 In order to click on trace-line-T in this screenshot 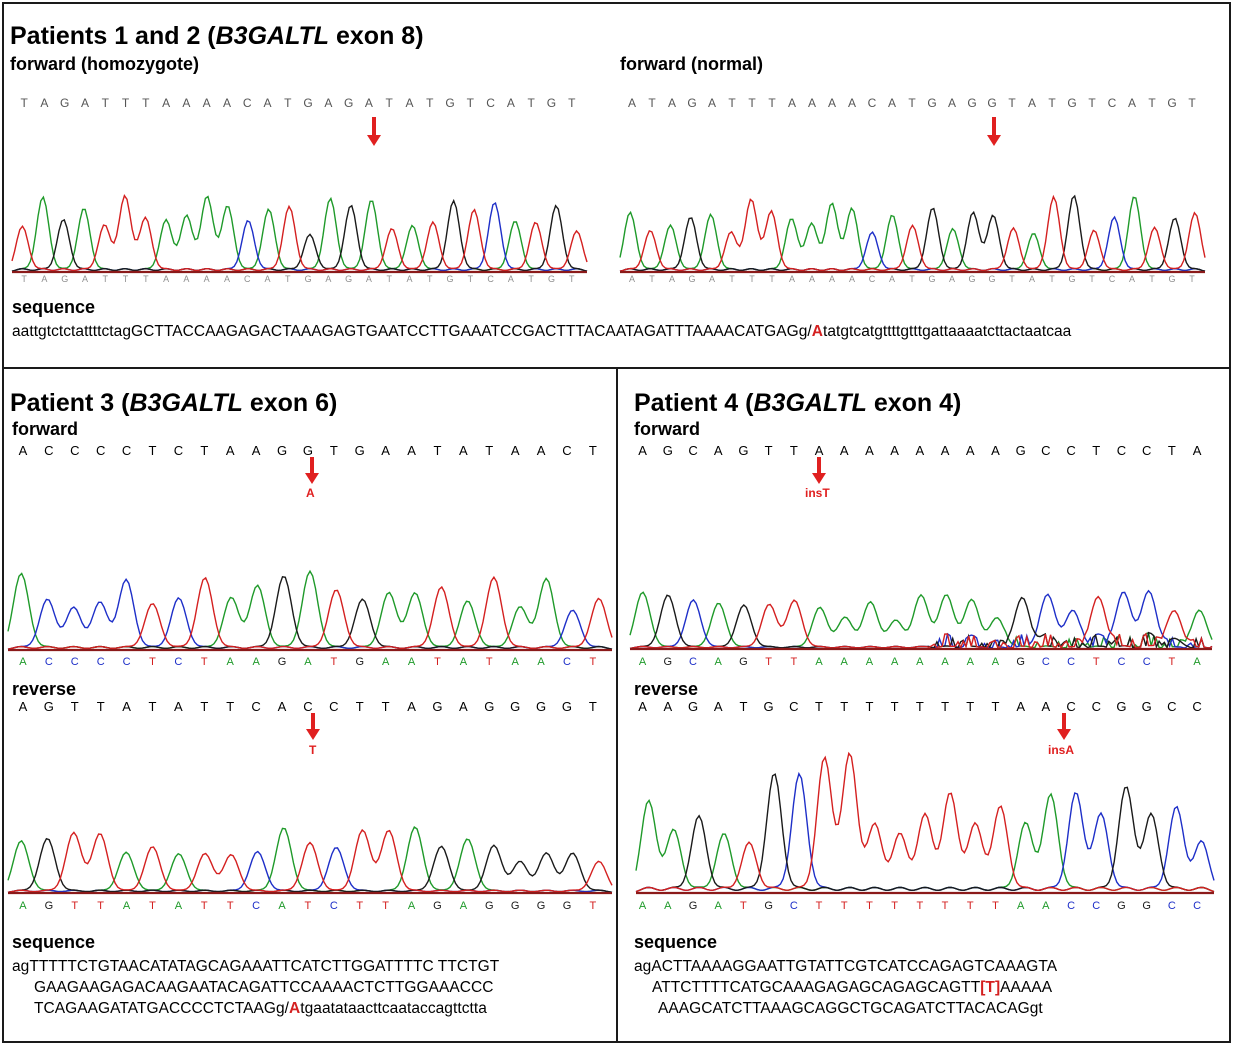, I will do `click(310, 612)`.